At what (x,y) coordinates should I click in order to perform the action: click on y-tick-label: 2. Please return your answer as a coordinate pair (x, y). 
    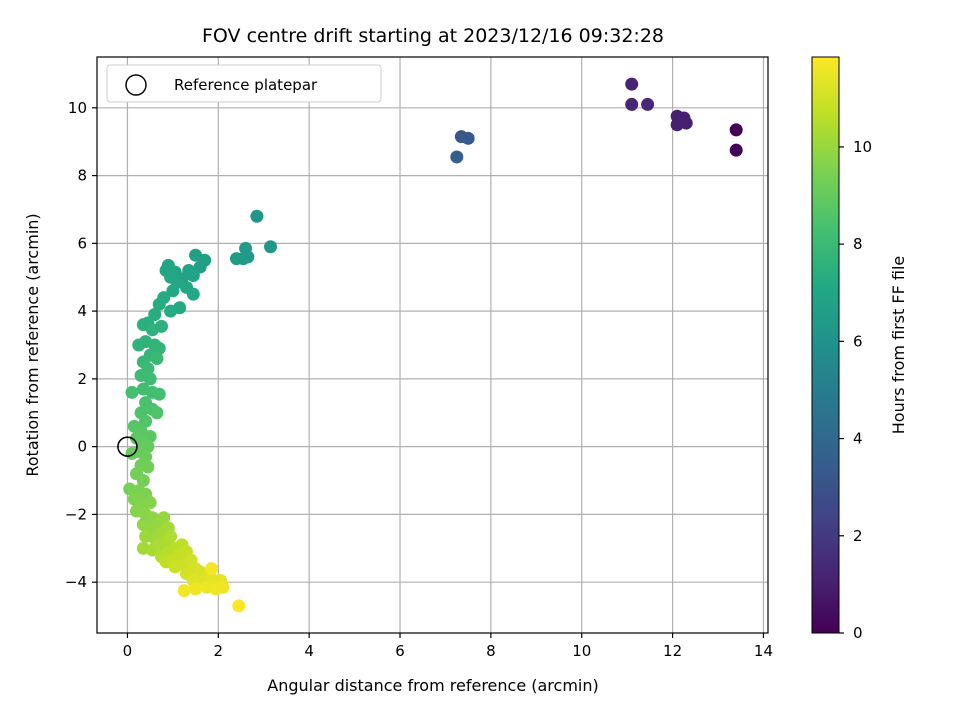
    Looking at the image, I should click on (82, 379).